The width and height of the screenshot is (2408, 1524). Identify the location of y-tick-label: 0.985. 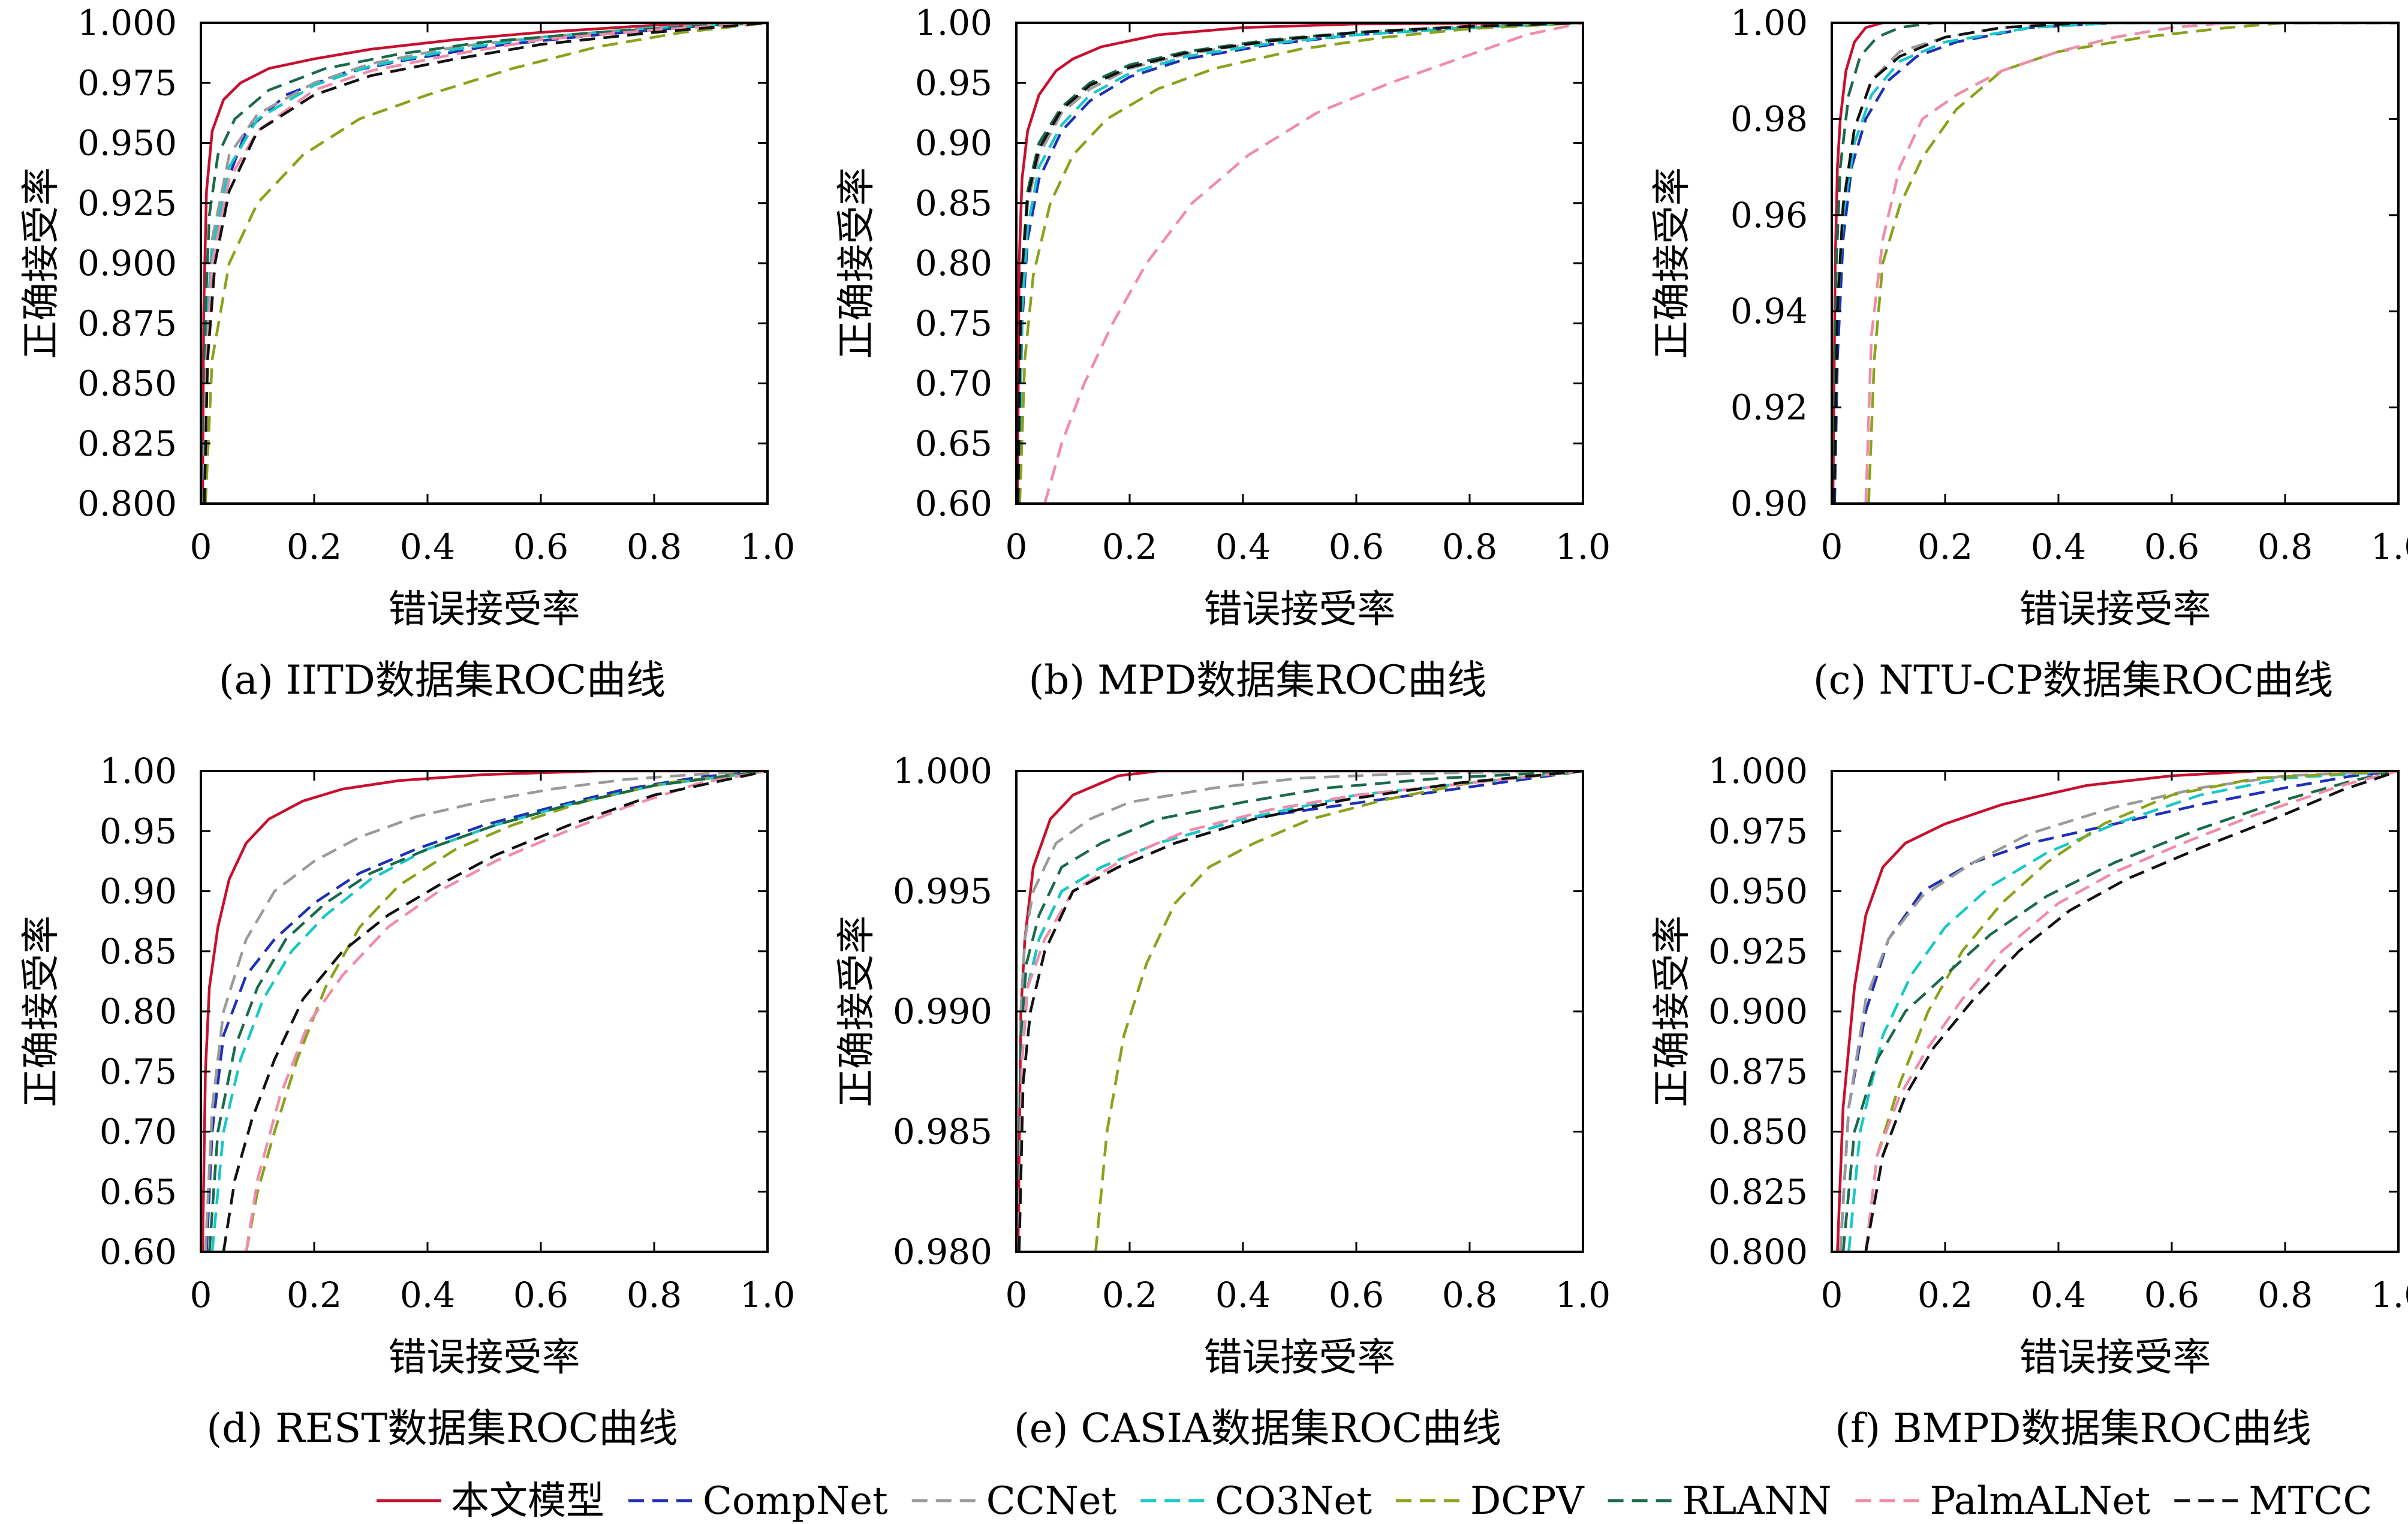
(942, 1132).